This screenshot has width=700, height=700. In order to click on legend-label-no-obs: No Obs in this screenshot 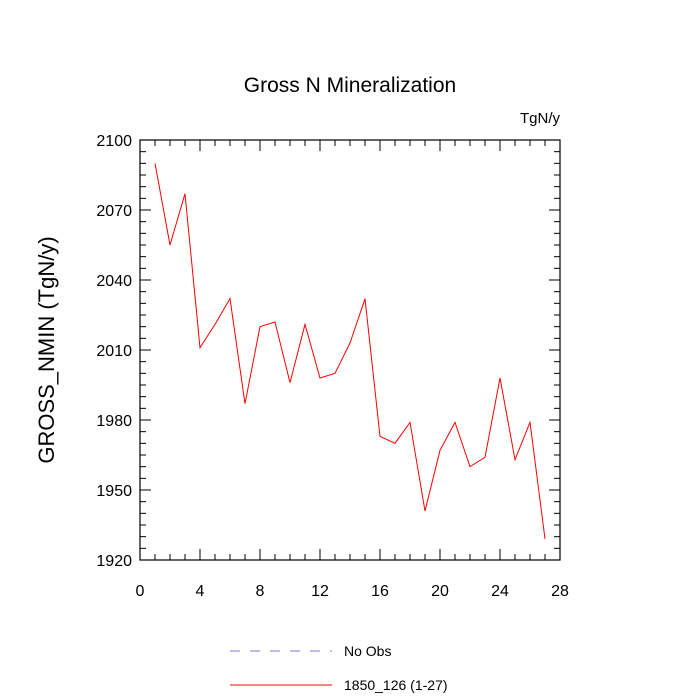, I will do `click(367, 651)`.